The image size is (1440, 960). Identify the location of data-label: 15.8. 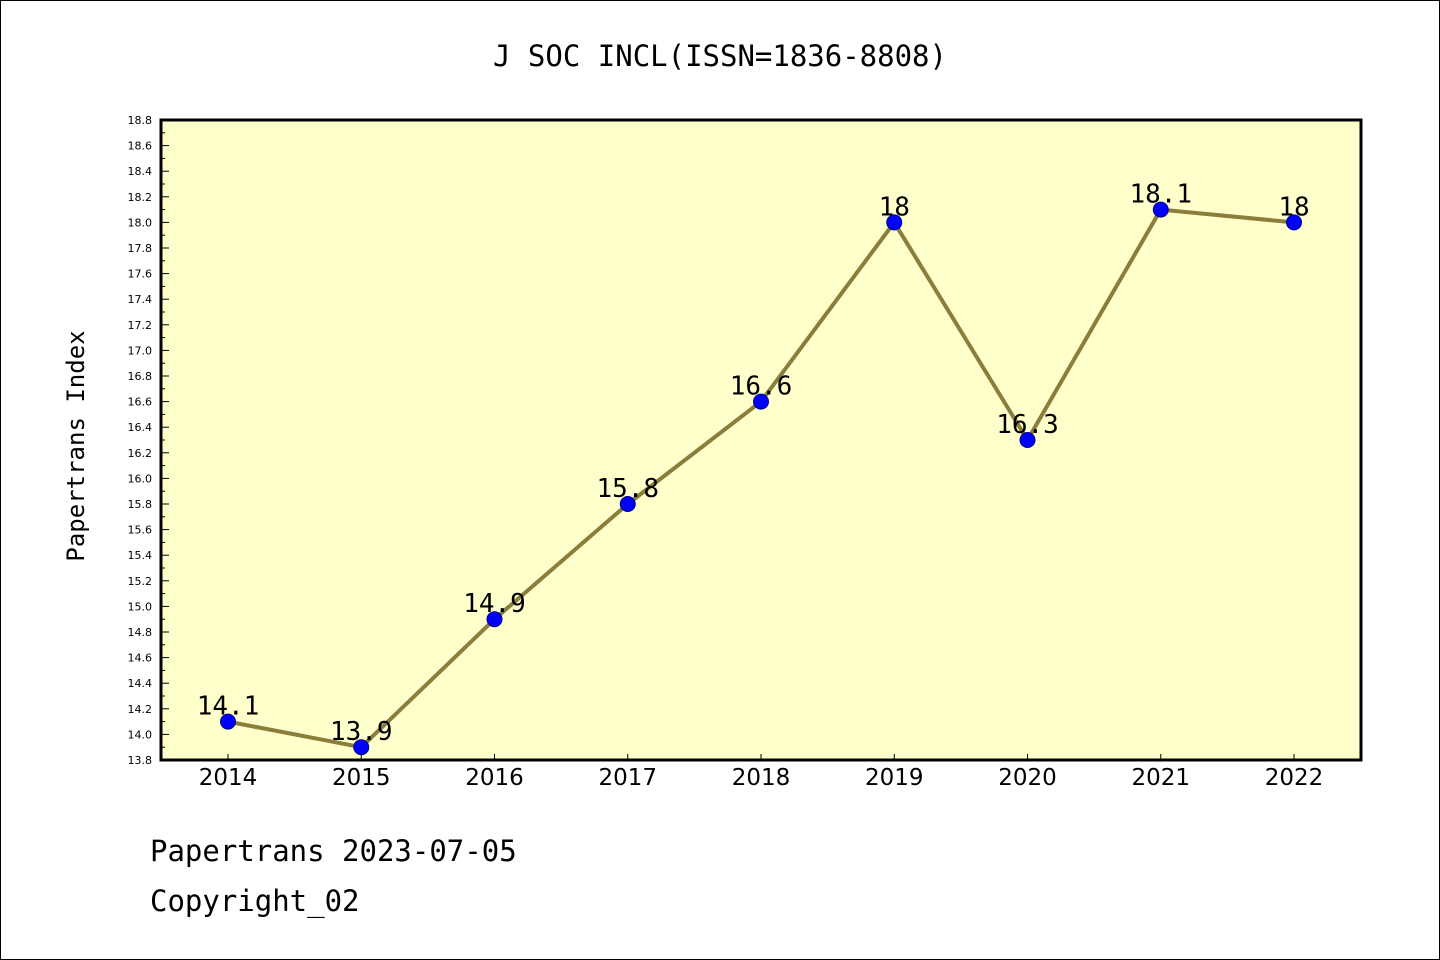
(627, 489).